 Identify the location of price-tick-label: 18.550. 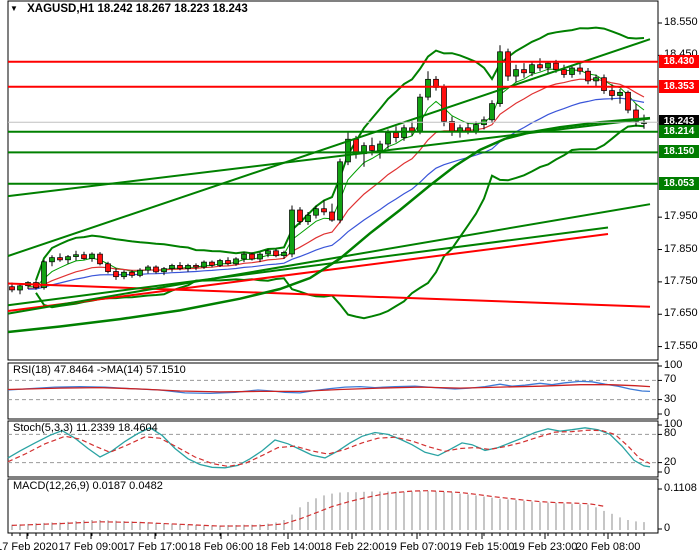
(681, 22).